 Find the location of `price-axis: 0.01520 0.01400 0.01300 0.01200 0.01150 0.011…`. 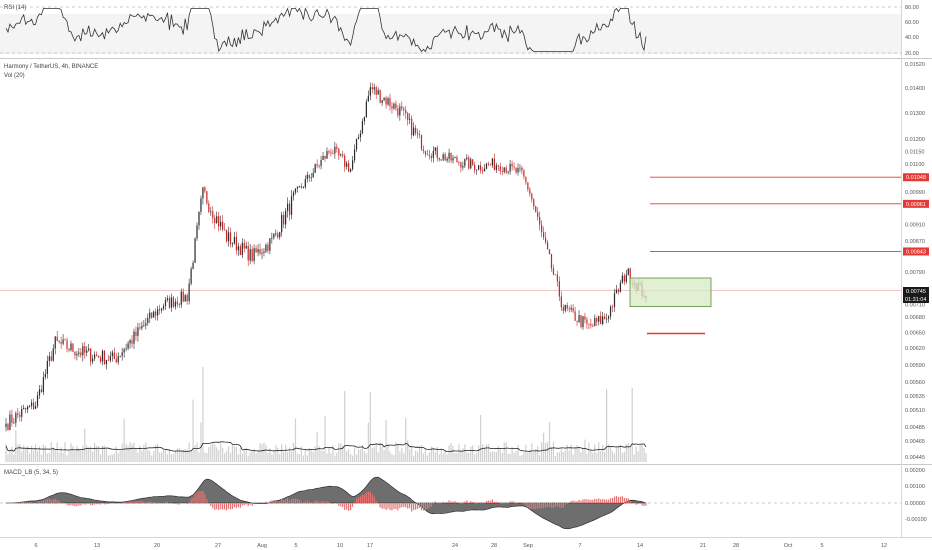

price-axis: 0.01520 0.01400 0.01300 0.01200 0.01150 0.011… is located at coordinates (915, 261).